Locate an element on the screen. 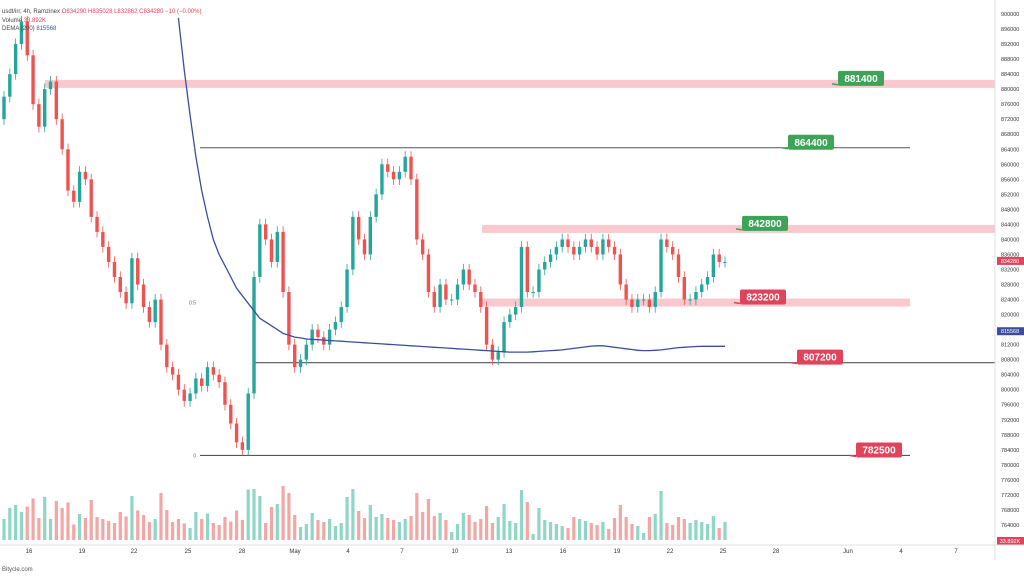  y-tick-label: 788000 is located at coordinates (1010, 436).